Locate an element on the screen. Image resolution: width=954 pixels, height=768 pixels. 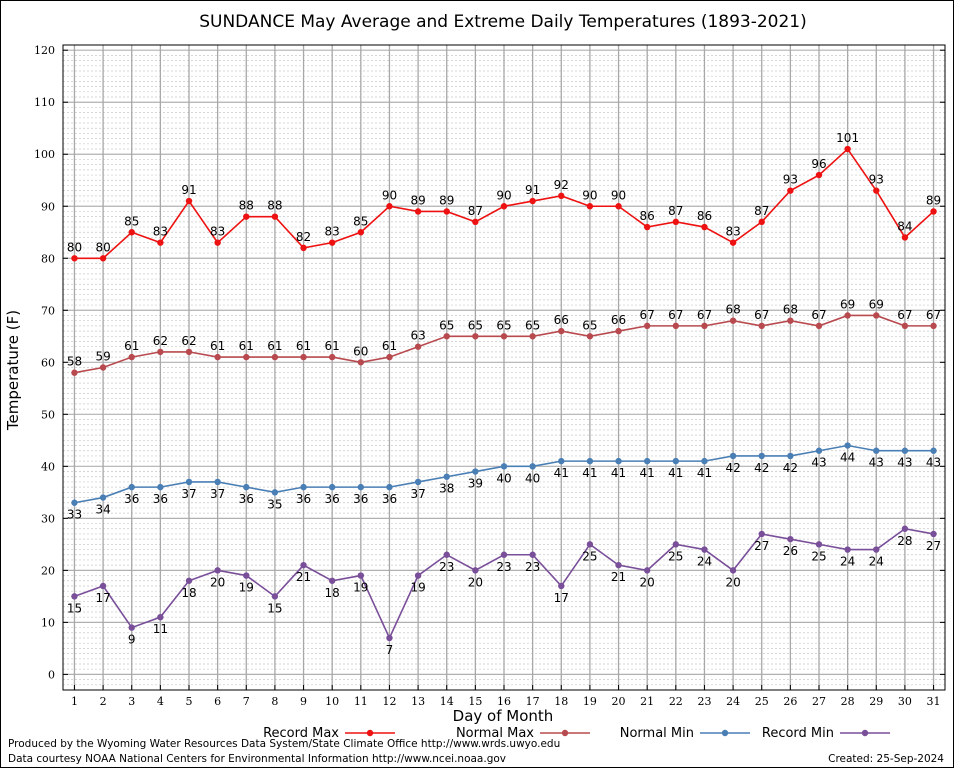
x-tick-label: 7 is located at coordinates (246, 701).